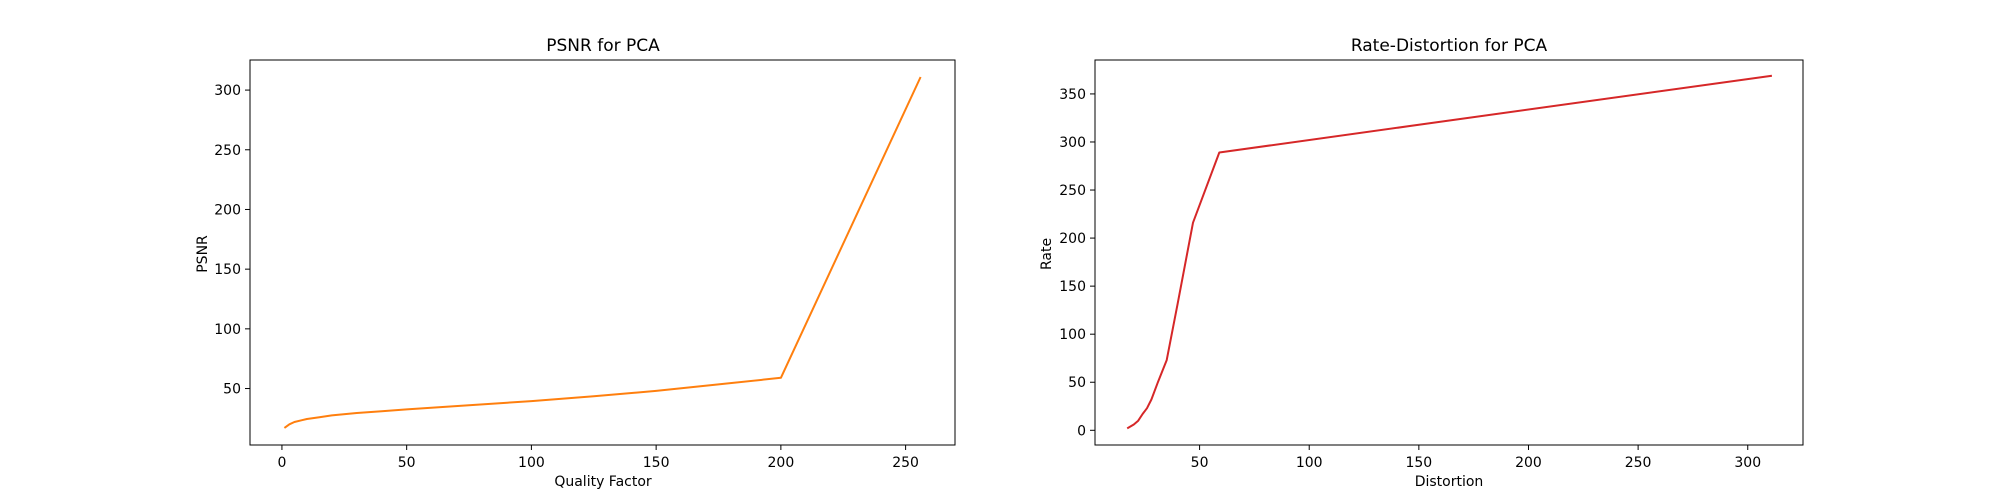 The image size is (2000, 500). What do you see at coordinates (1747, 463) in the screenshot?
I see `x-tick-label: 300` at bounding box center [1747, 463].